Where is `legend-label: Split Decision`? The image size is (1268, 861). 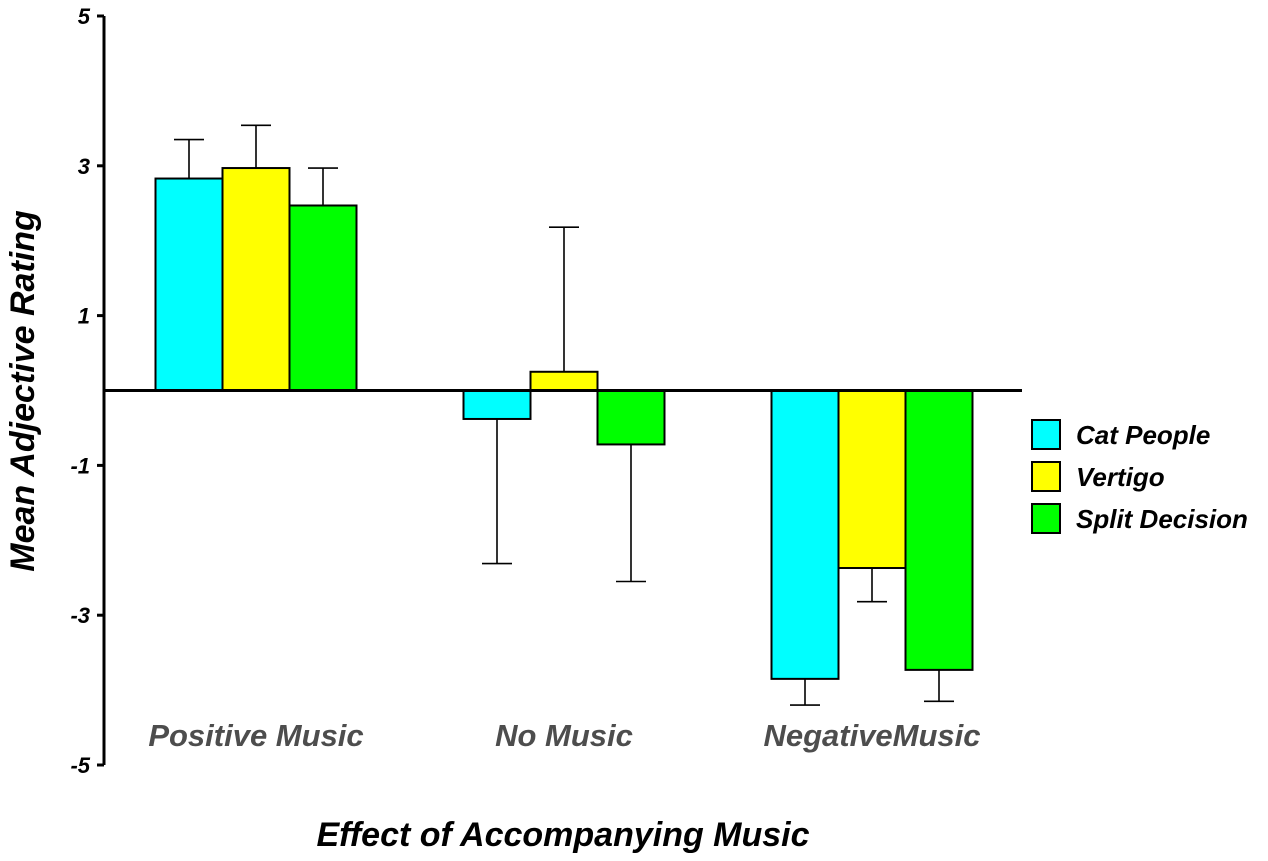 legend-label: Split Decision is located at coordinates (1162, 519).